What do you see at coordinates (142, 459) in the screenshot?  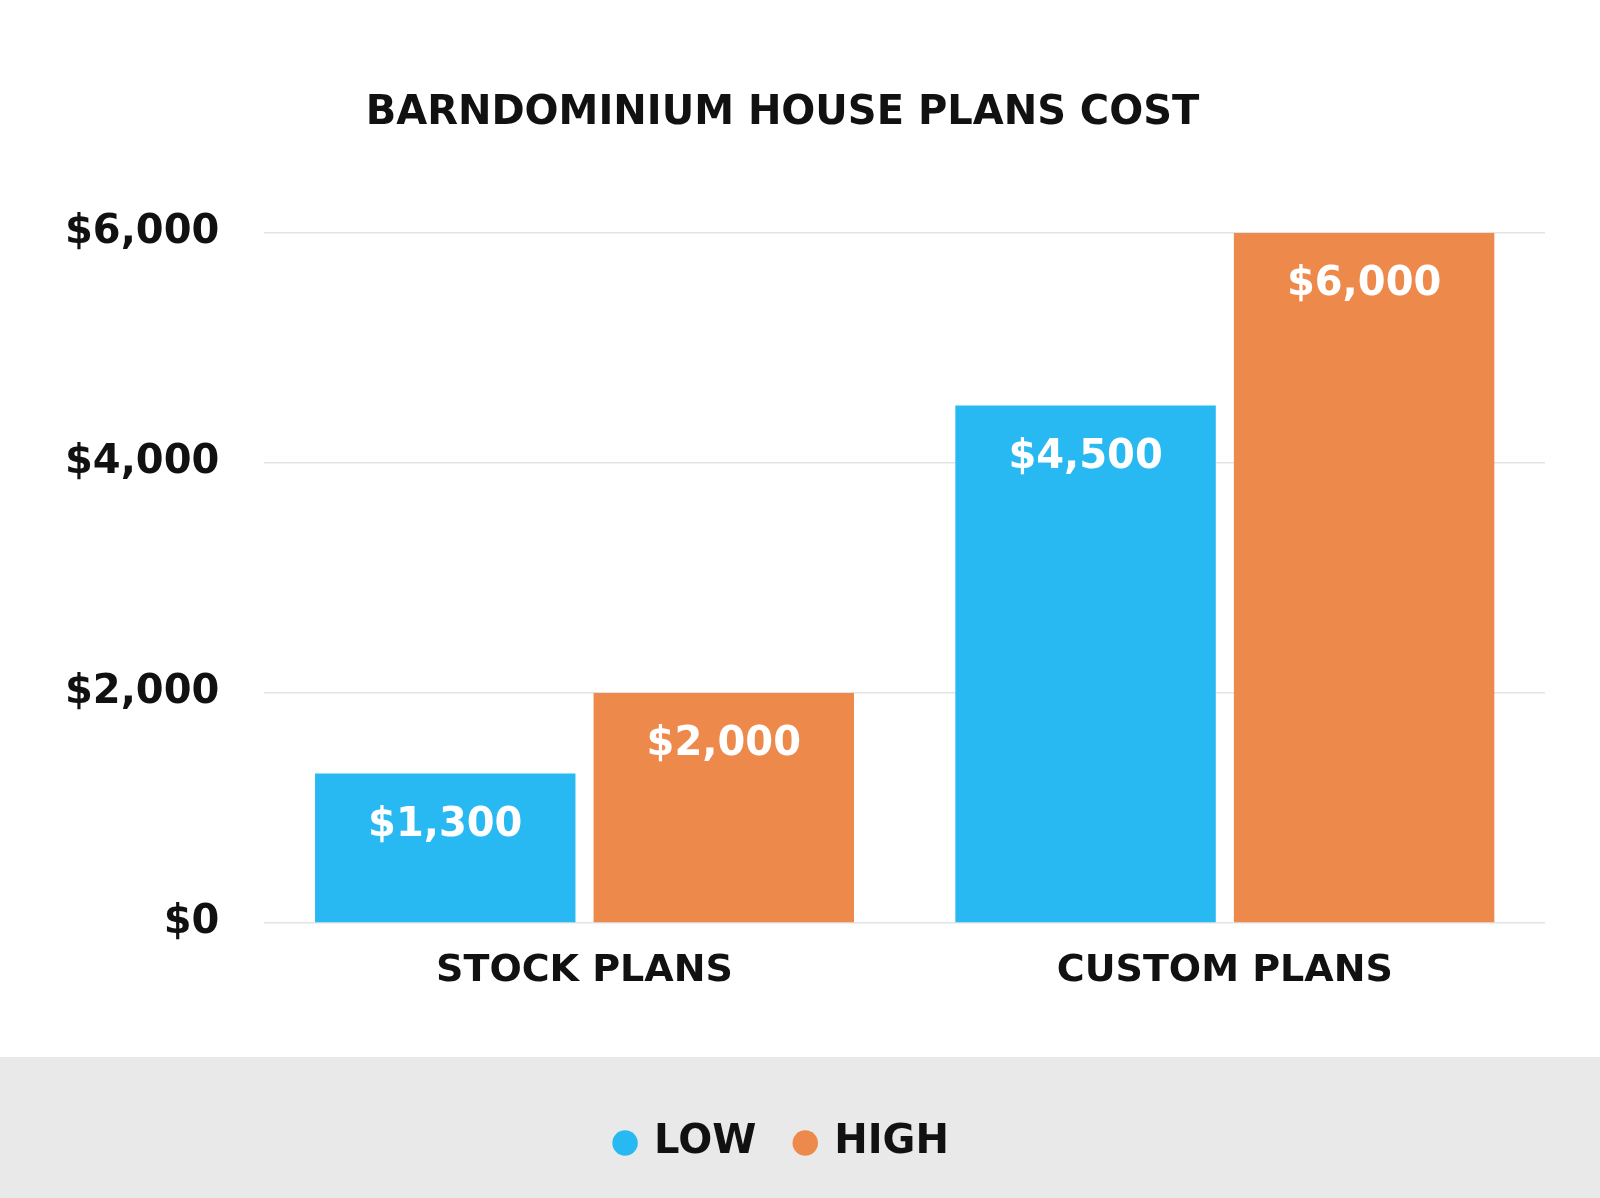 I see `y-tick-label: $4,000` at bounding box center [142, 459].